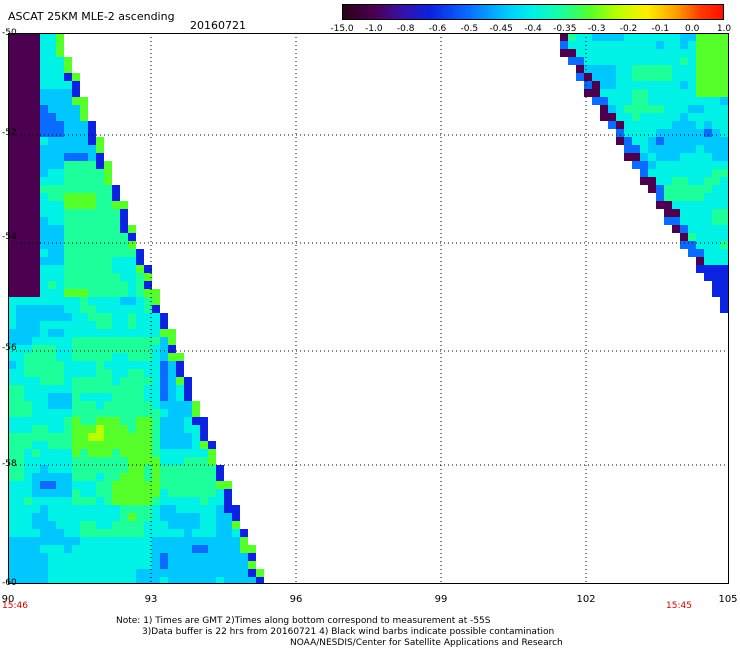  What do you see at coordinates (9, 33) in the screenshot?
I see `lat-label: -50` at bounding box center [9, 33].